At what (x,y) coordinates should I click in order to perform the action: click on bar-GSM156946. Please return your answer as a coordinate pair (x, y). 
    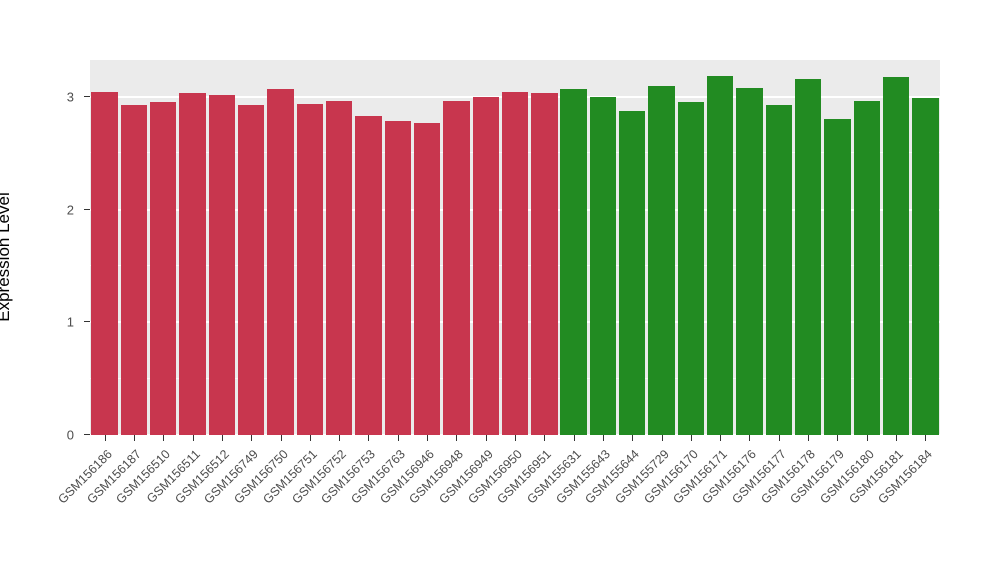
    Looking at the image, I should click on (427, 279).